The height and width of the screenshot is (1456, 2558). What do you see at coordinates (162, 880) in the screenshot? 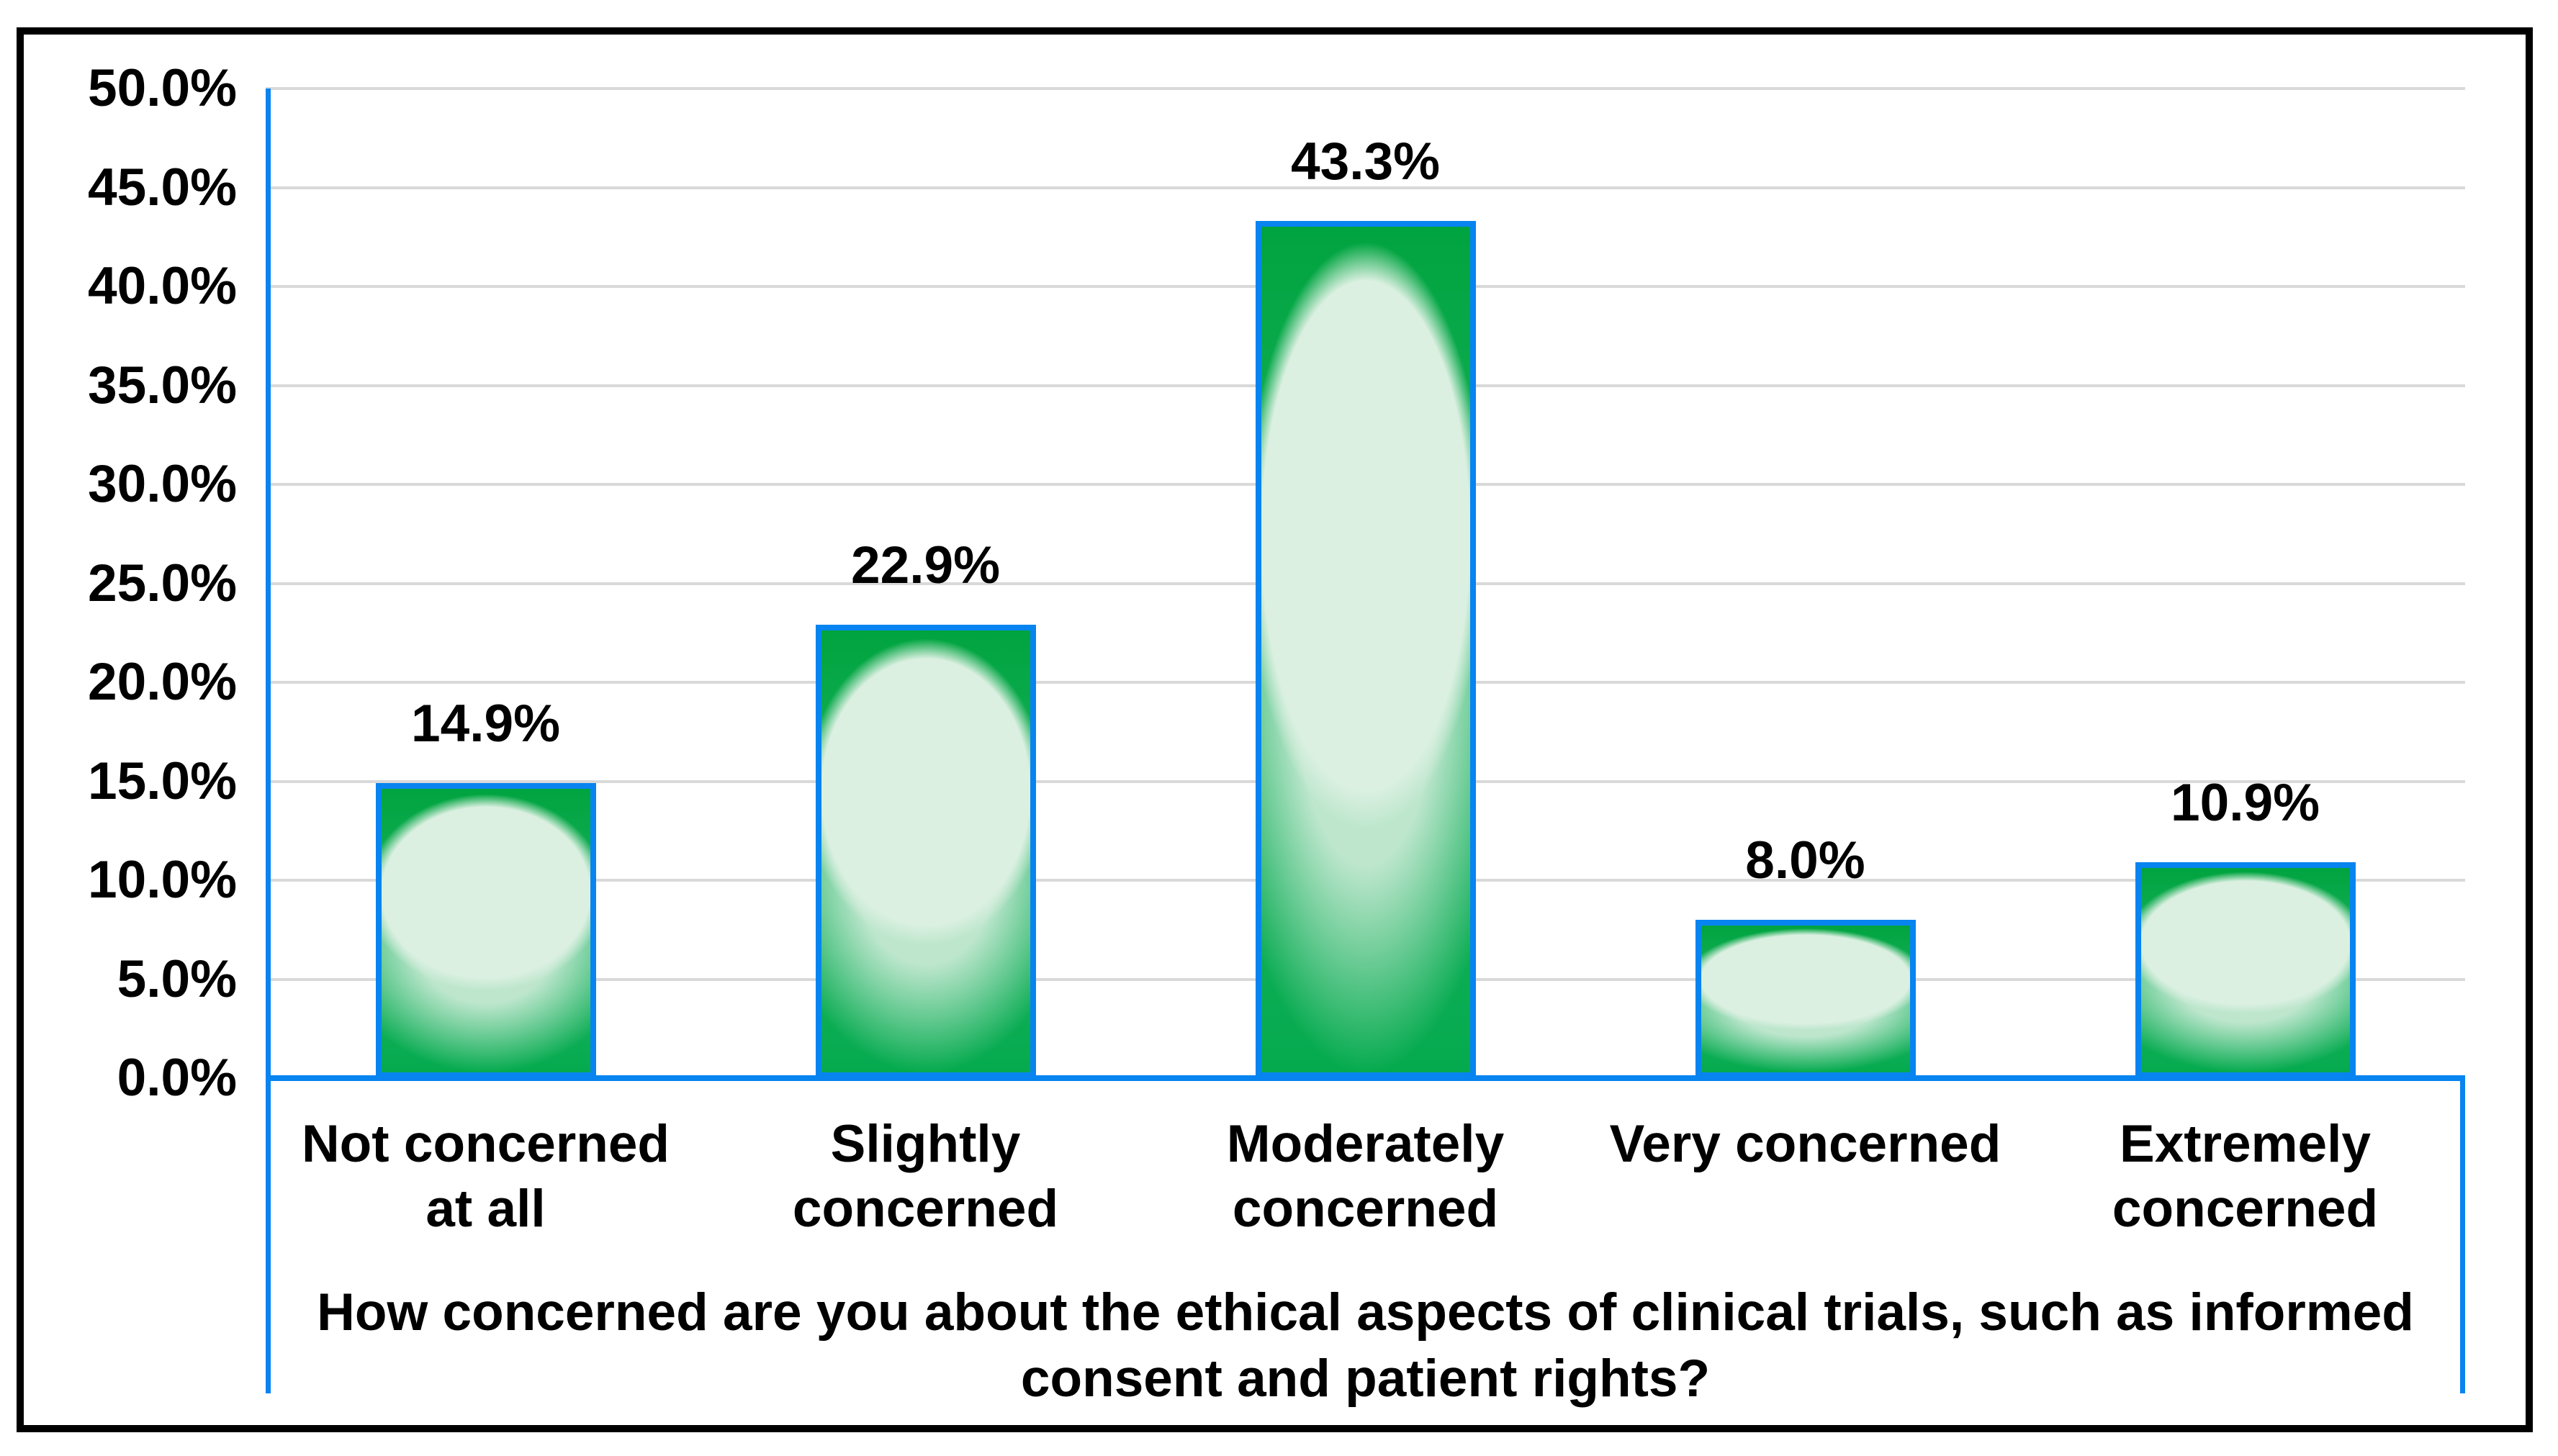
I see `y-tick-label: 10.0%` at bounding box center [162, 880].